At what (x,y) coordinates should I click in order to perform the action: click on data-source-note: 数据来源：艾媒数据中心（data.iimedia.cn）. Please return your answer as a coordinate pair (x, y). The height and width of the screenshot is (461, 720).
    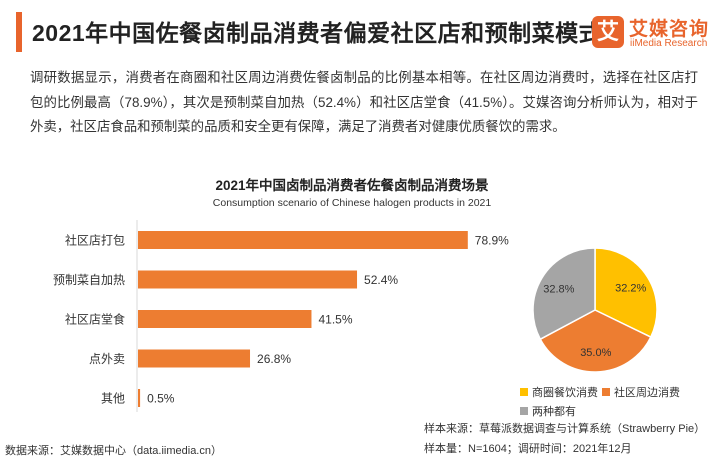
    Looking at the image, I should click on (113, 451).